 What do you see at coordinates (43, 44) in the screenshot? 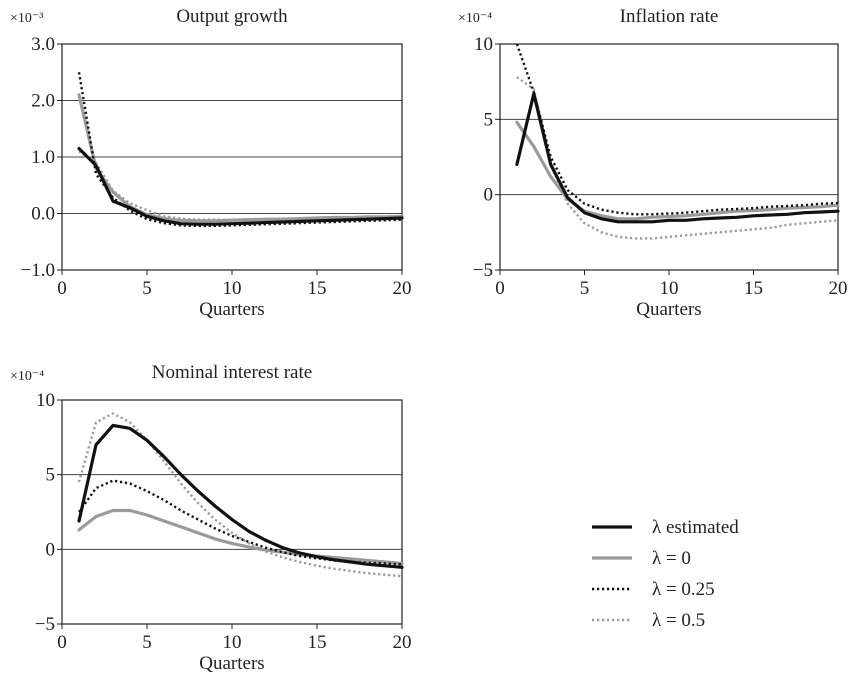
I see `y-tick-label: 3.0` at bounding box center [43, 44].